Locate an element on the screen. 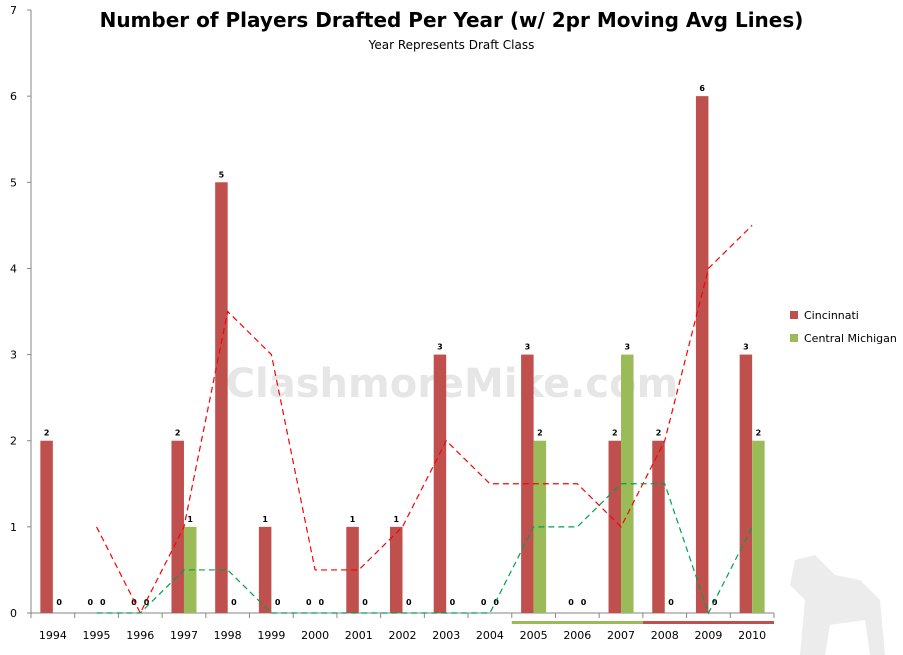  x-tick-label: 2009 is located at coordinates (708, 635).